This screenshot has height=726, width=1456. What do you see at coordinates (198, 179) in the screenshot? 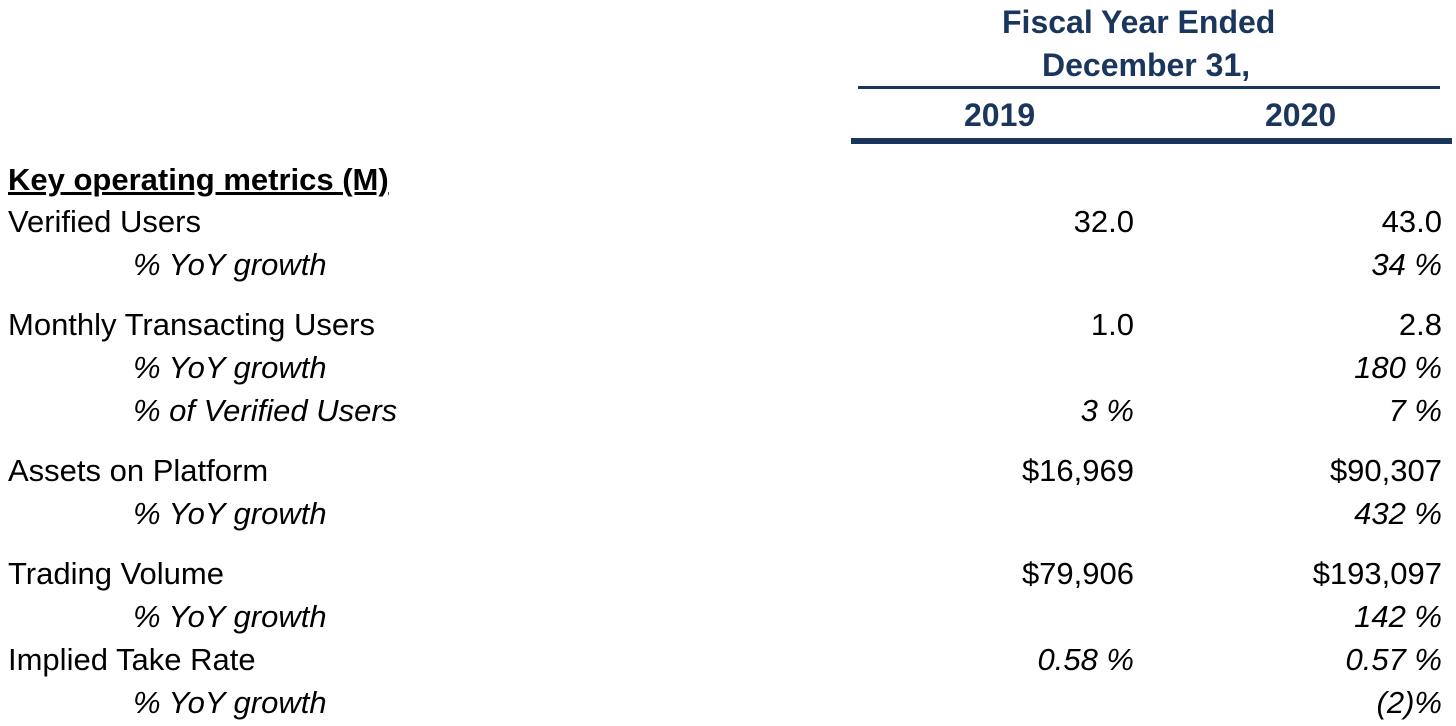
I see `section-title: Key operating metrics (M)` at bounding box center [198, 179].